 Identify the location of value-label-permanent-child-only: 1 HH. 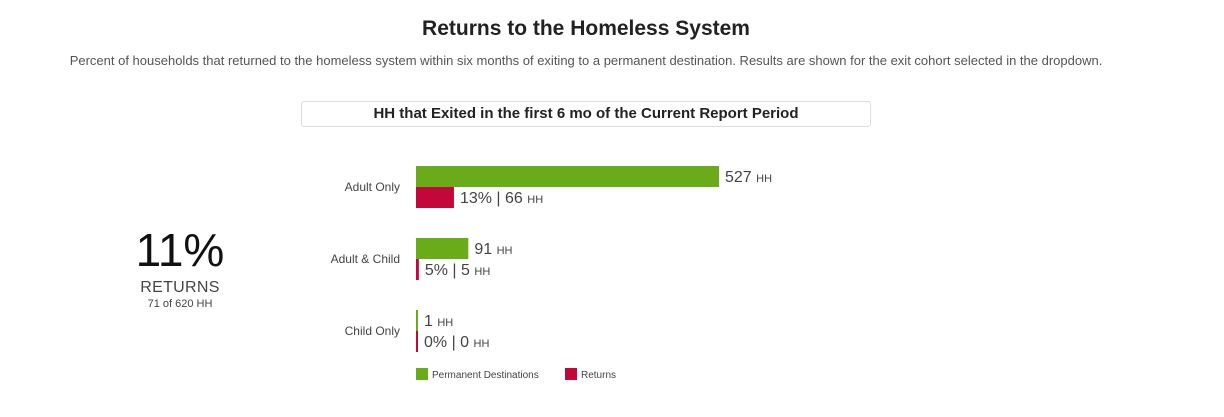
(438, 321).